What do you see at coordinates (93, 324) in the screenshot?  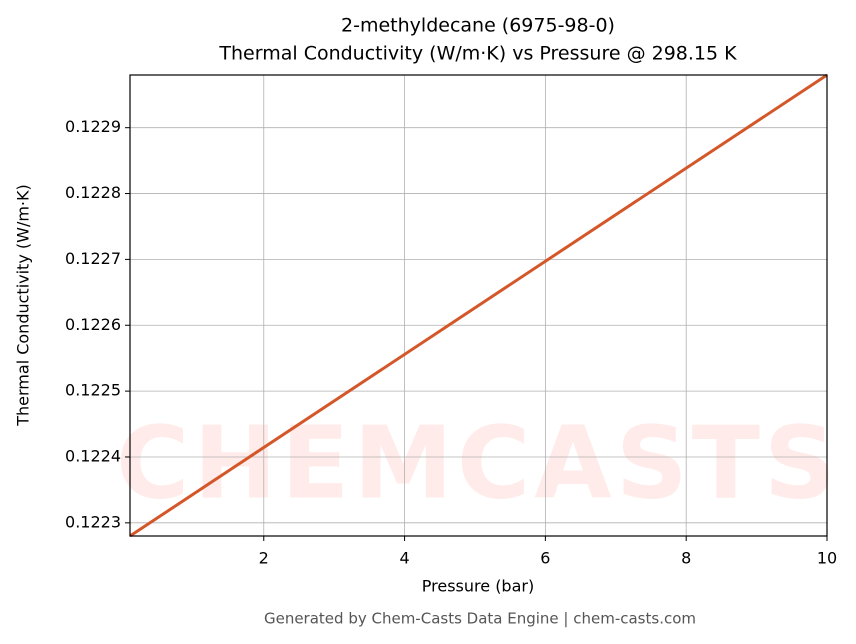 I see `y-tick-label: 0.1226` at bounding box center [93, 324].